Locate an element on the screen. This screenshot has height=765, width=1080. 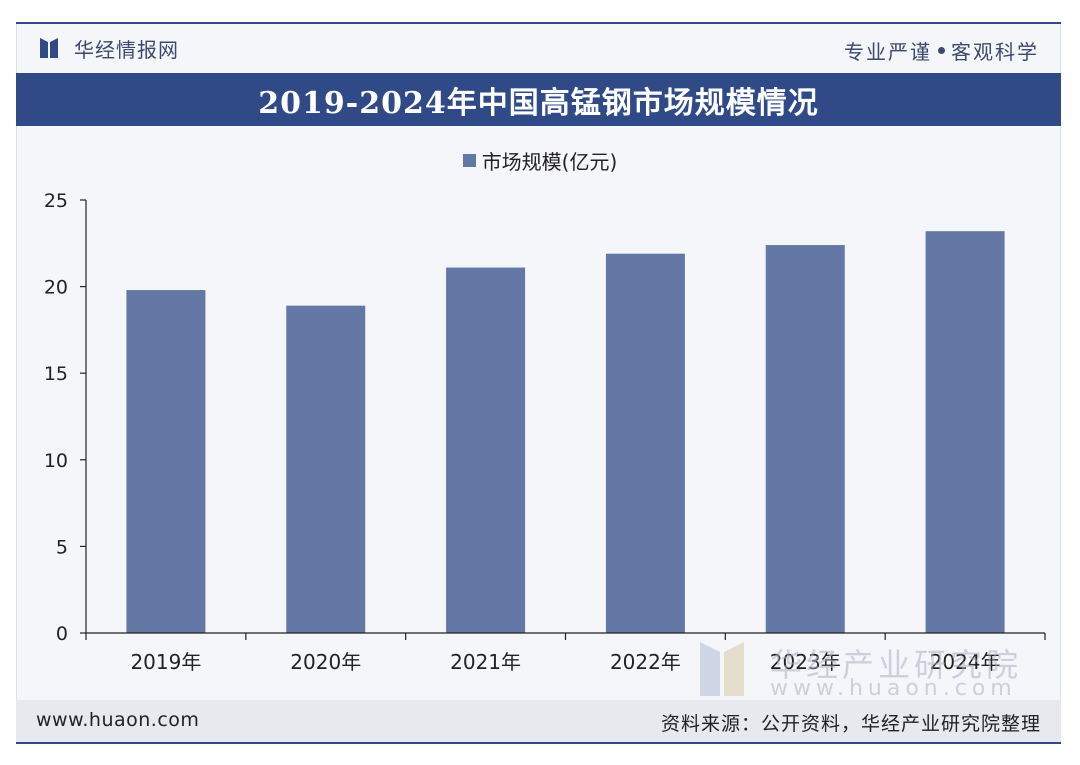
x-tick-label: 2022年 is located at coordinates (645, 662).